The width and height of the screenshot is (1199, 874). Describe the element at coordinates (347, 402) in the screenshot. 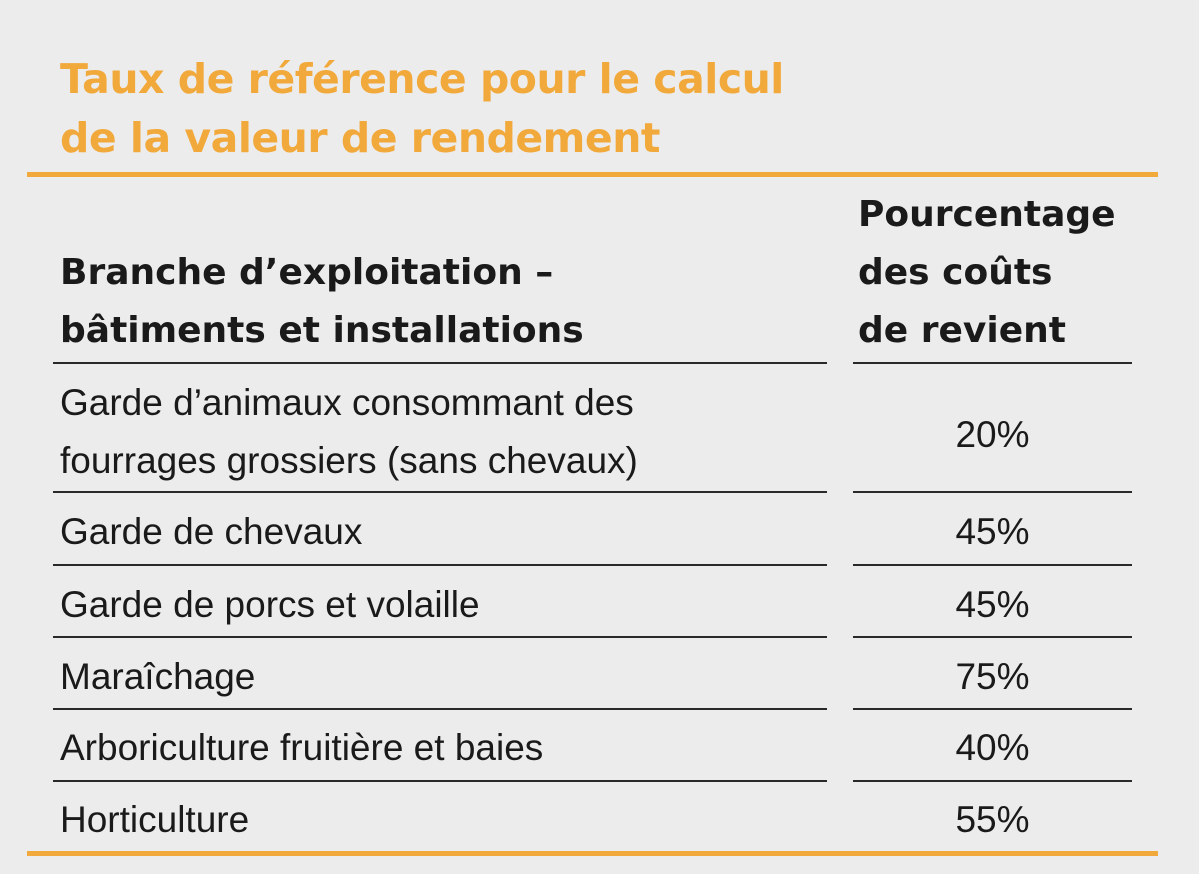

I see `table-row-1-label-line-1: Garde d’animaux consommant des` at that location.